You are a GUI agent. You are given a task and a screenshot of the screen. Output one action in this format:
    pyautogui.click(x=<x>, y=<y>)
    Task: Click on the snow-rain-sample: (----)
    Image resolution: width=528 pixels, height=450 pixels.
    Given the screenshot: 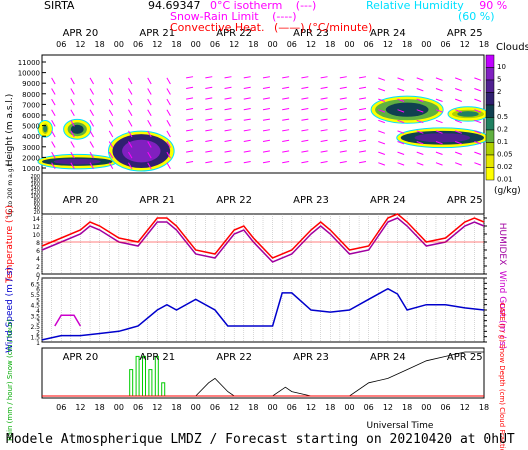 What is the action you would take?
    pyautogui.click(x=284, y=16)
    